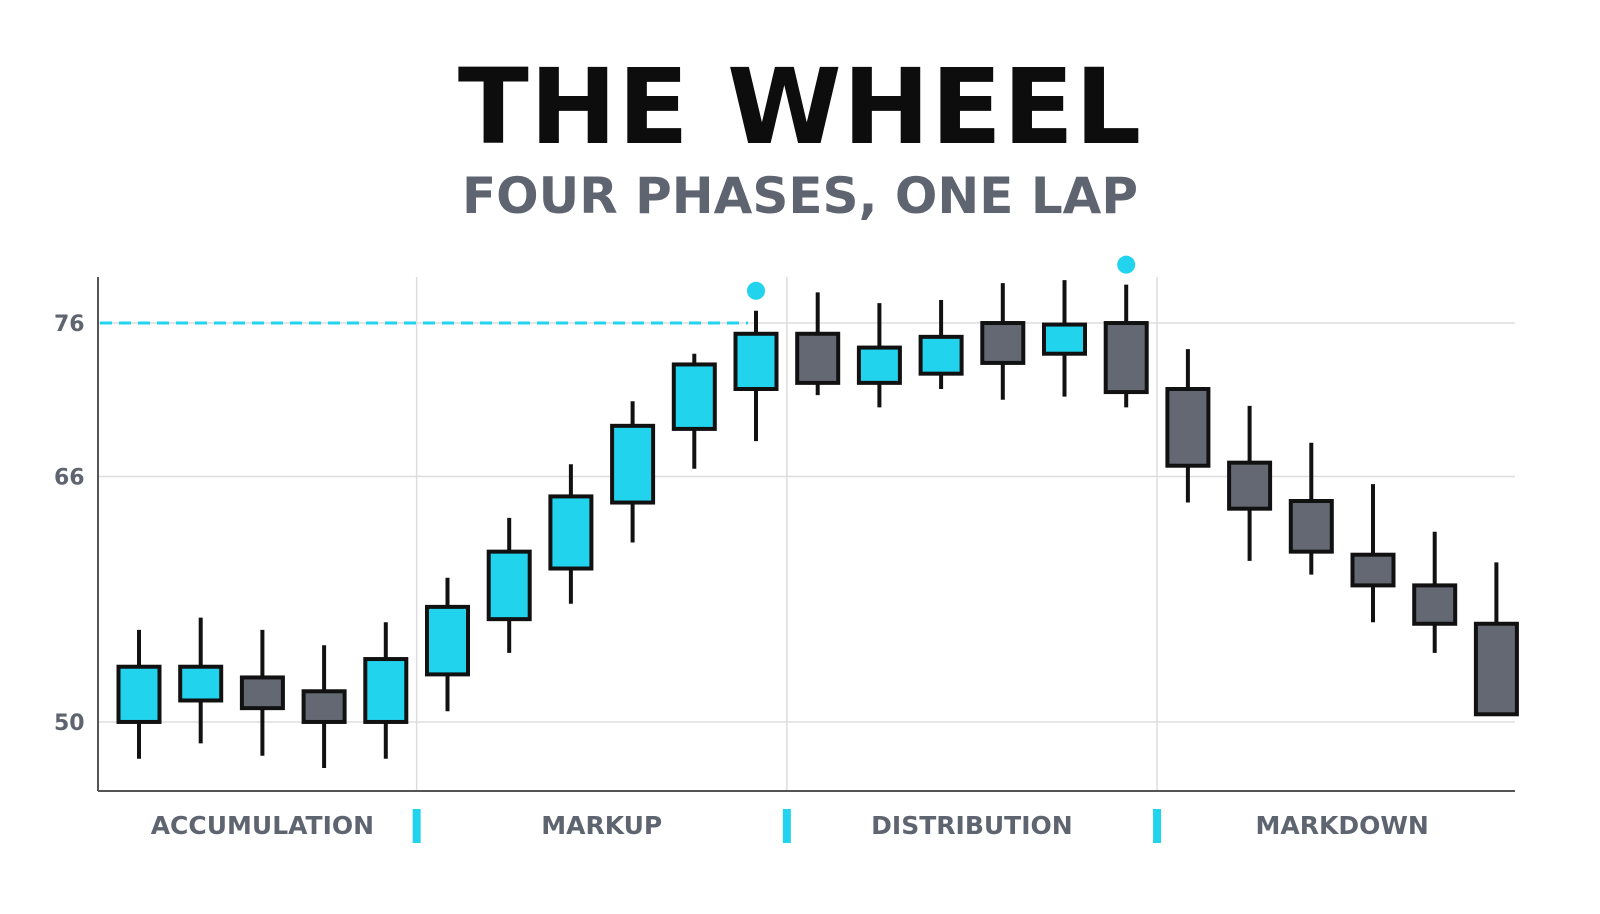  I want to click on y-tick-label: 50, so click(69, 723).